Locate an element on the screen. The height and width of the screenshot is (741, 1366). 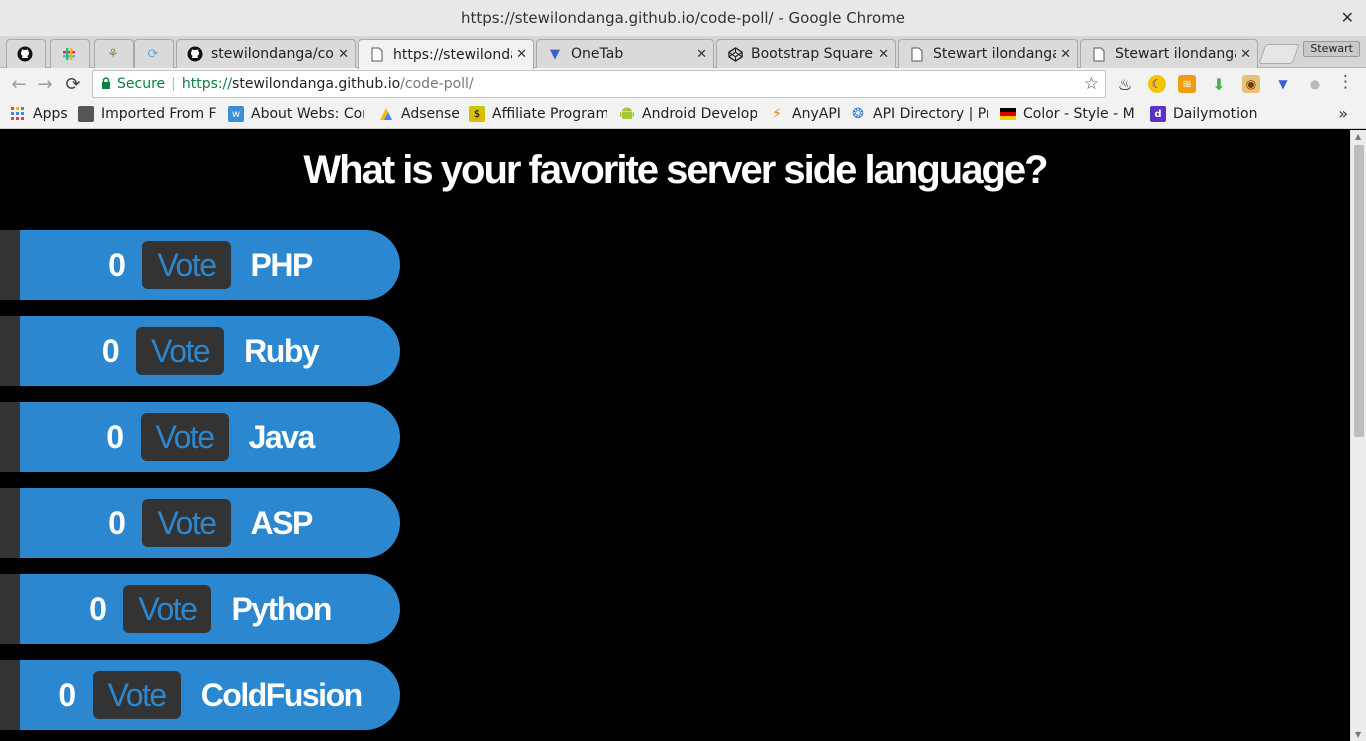
gnome-extension-icon: ♨ is located at coordinates (1125, 84).